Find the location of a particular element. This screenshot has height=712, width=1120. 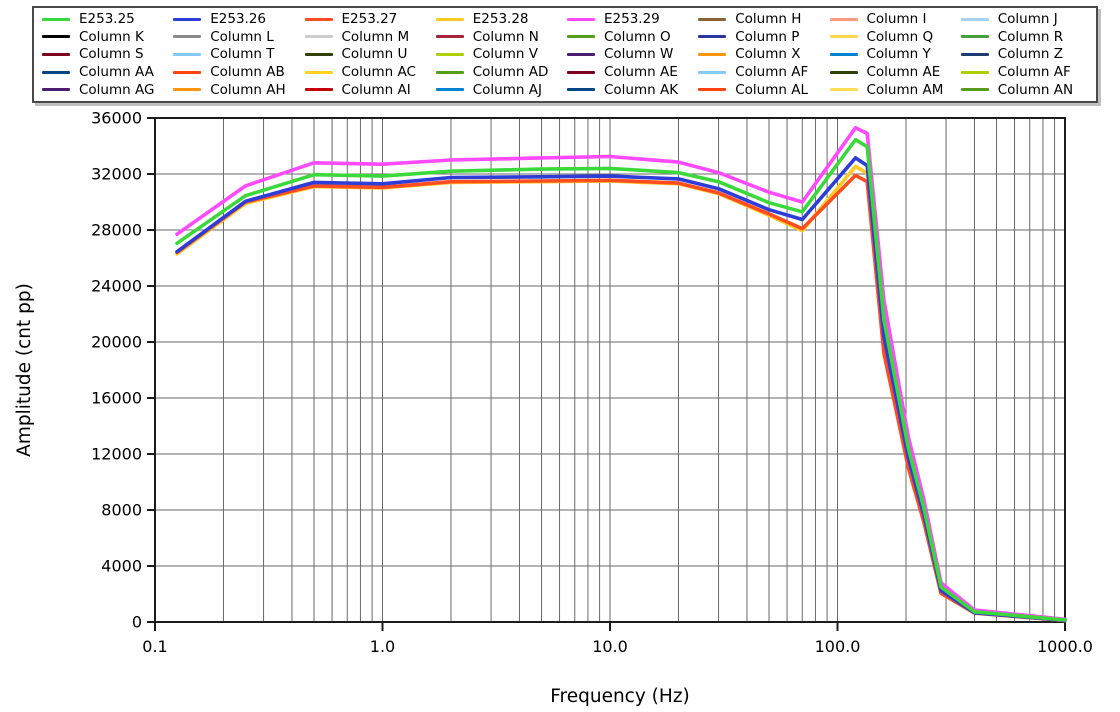

legend-item: Column AD is located at coordinates (501, 72).